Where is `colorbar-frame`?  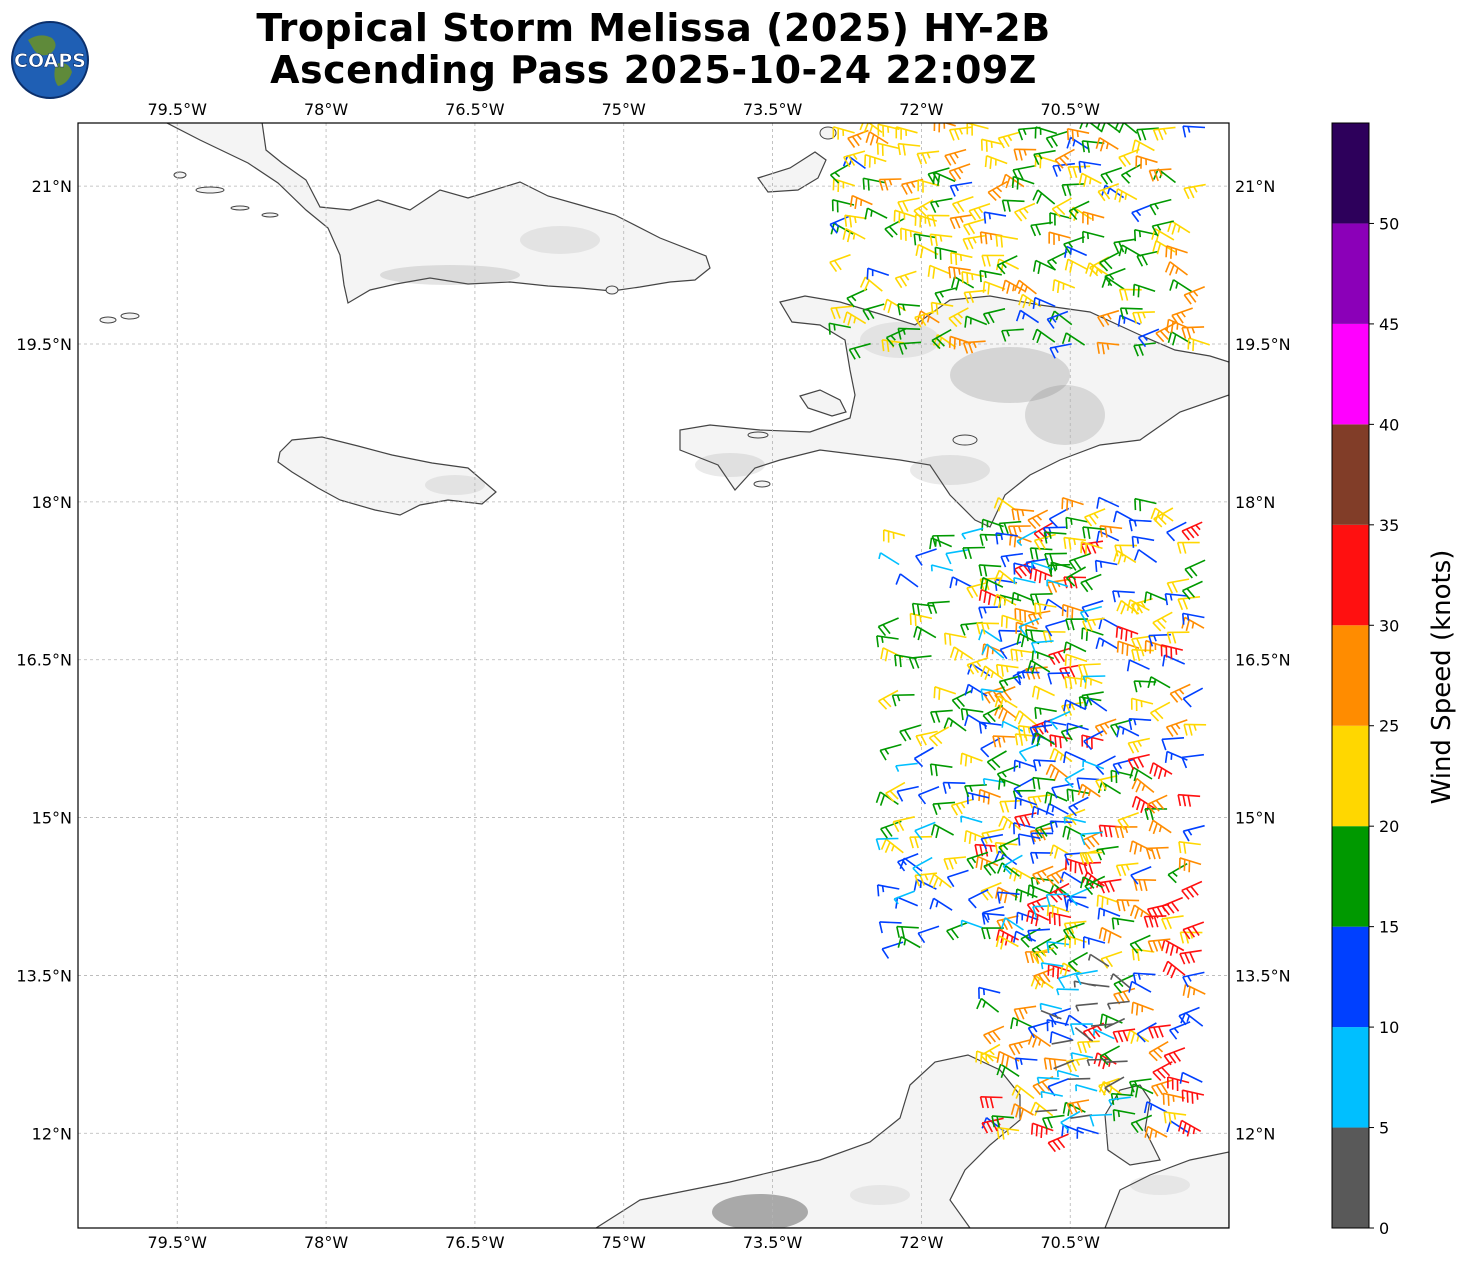 colorbar-frame is located at coordinates (1350, 675).